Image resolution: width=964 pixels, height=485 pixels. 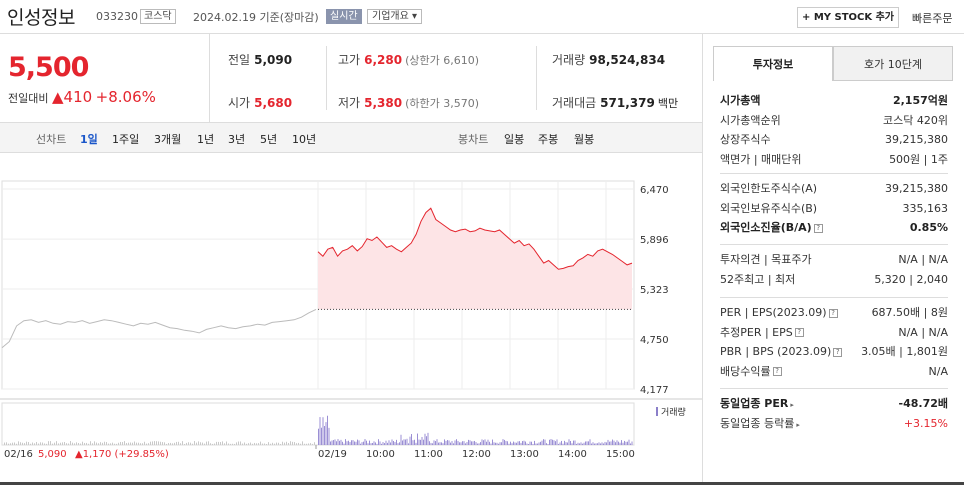 I want to click on tab-quote-10: 호가 10단계, so click(x=893, y=63).